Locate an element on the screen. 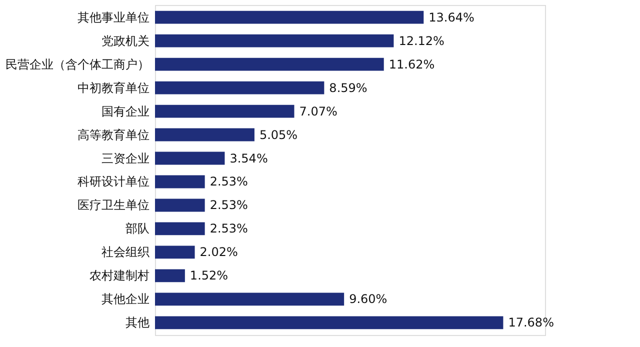 Image resolution: width=640 pixels, height=347 pixels. data-label: 8.59% is located at coordinates (348, 87).